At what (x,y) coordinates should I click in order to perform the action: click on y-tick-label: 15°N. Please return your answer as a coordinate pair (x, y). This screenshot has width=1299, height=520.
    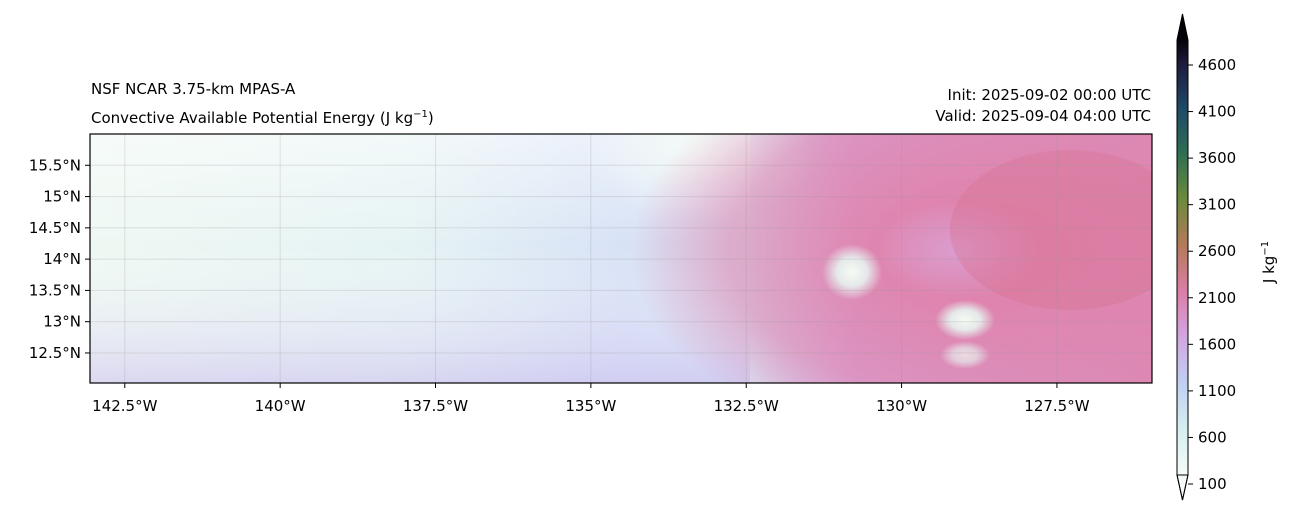
    Looking at the image, I should click on (62, 197).